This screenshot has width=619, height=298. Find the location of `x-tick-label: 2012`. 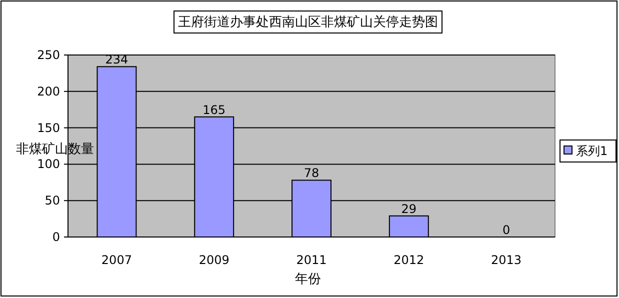

x-tick-label: 2012 is located at coordinates (409, 260).